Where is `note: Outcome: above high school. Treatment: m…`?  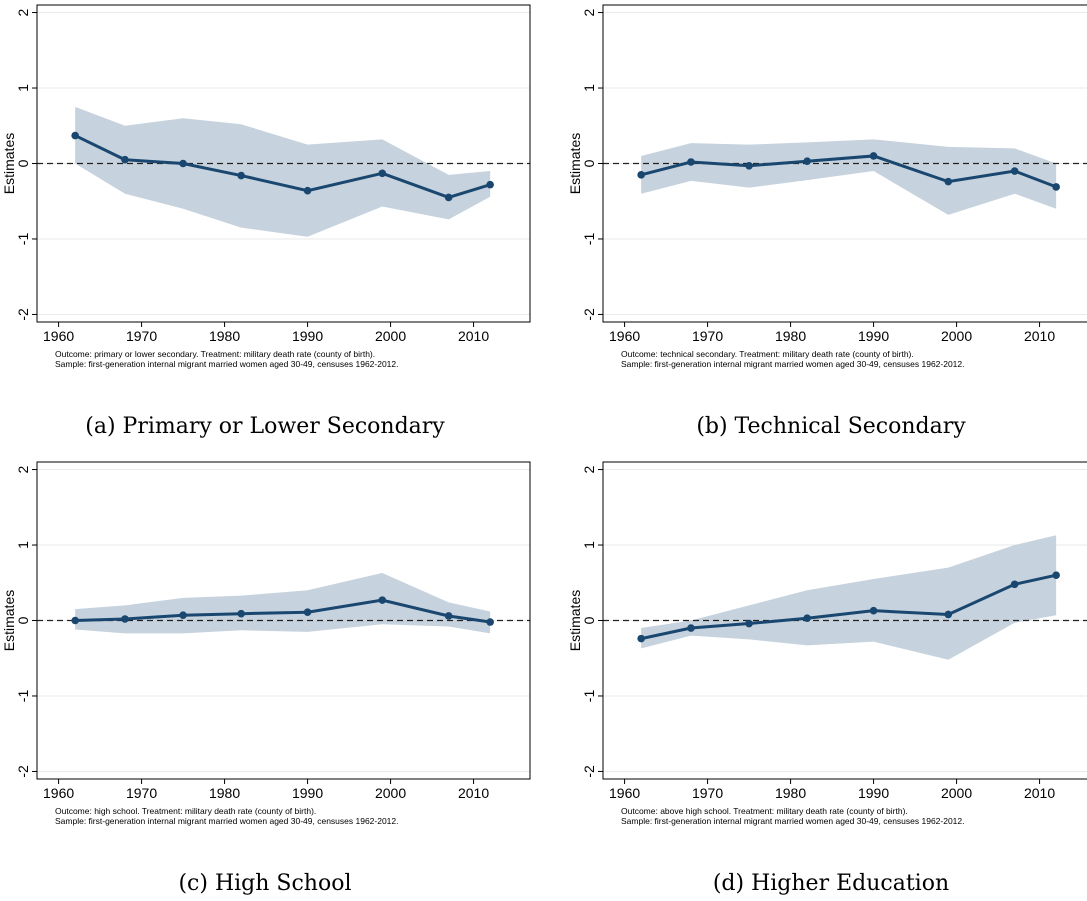
note: Outcome: above high school. Treatment: m… is located at coordinates (764, 811).